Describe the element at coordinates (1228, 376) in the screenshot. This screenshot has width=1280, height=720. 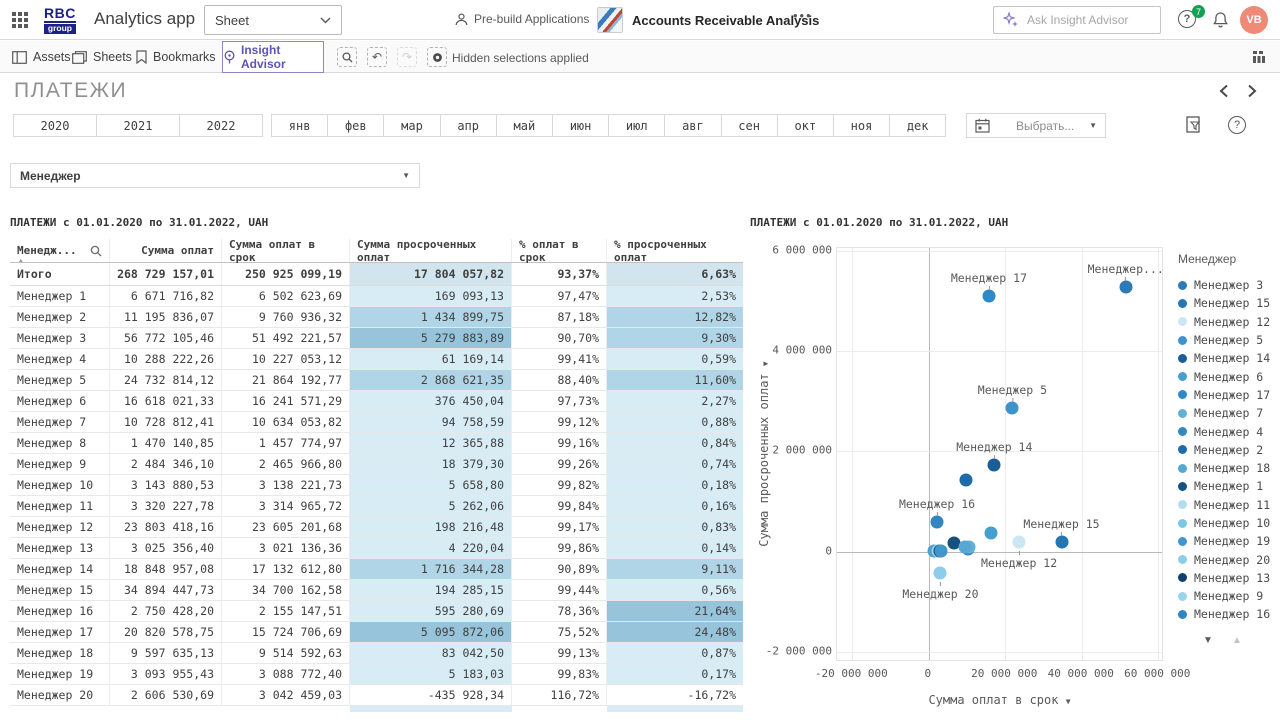
I see `legend-item: Менеджер 6` at that location.